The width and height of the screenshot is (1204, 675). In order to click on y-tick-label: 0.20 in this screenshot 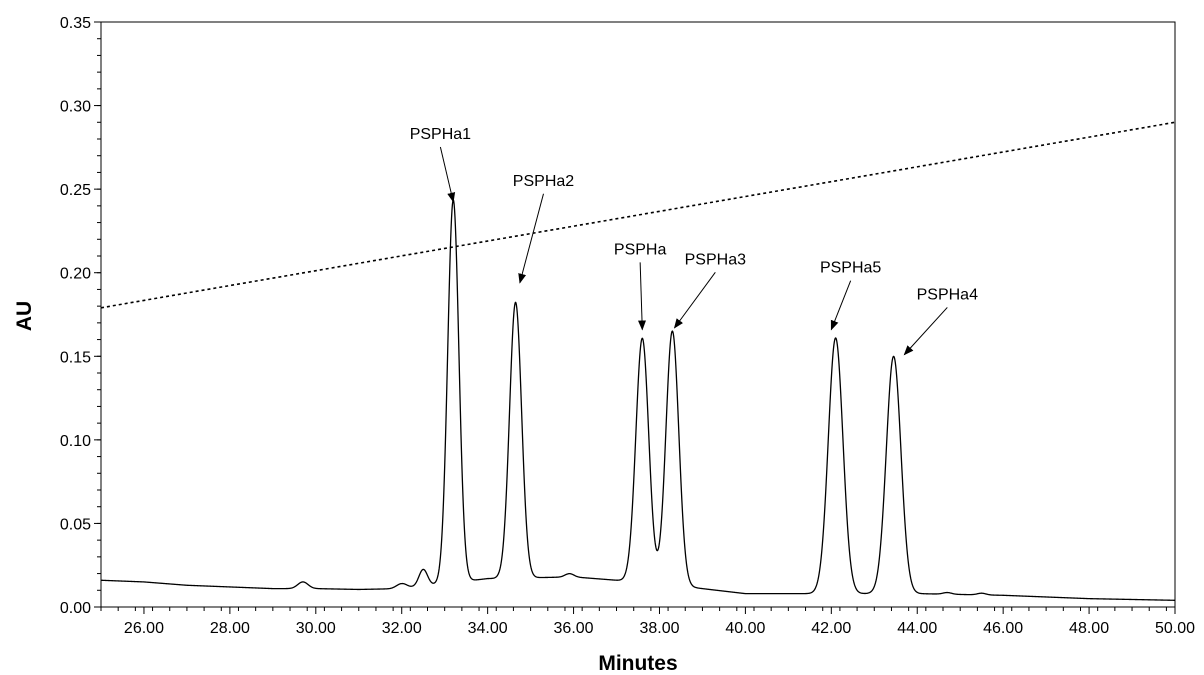, I will do `click(75, 274)`.